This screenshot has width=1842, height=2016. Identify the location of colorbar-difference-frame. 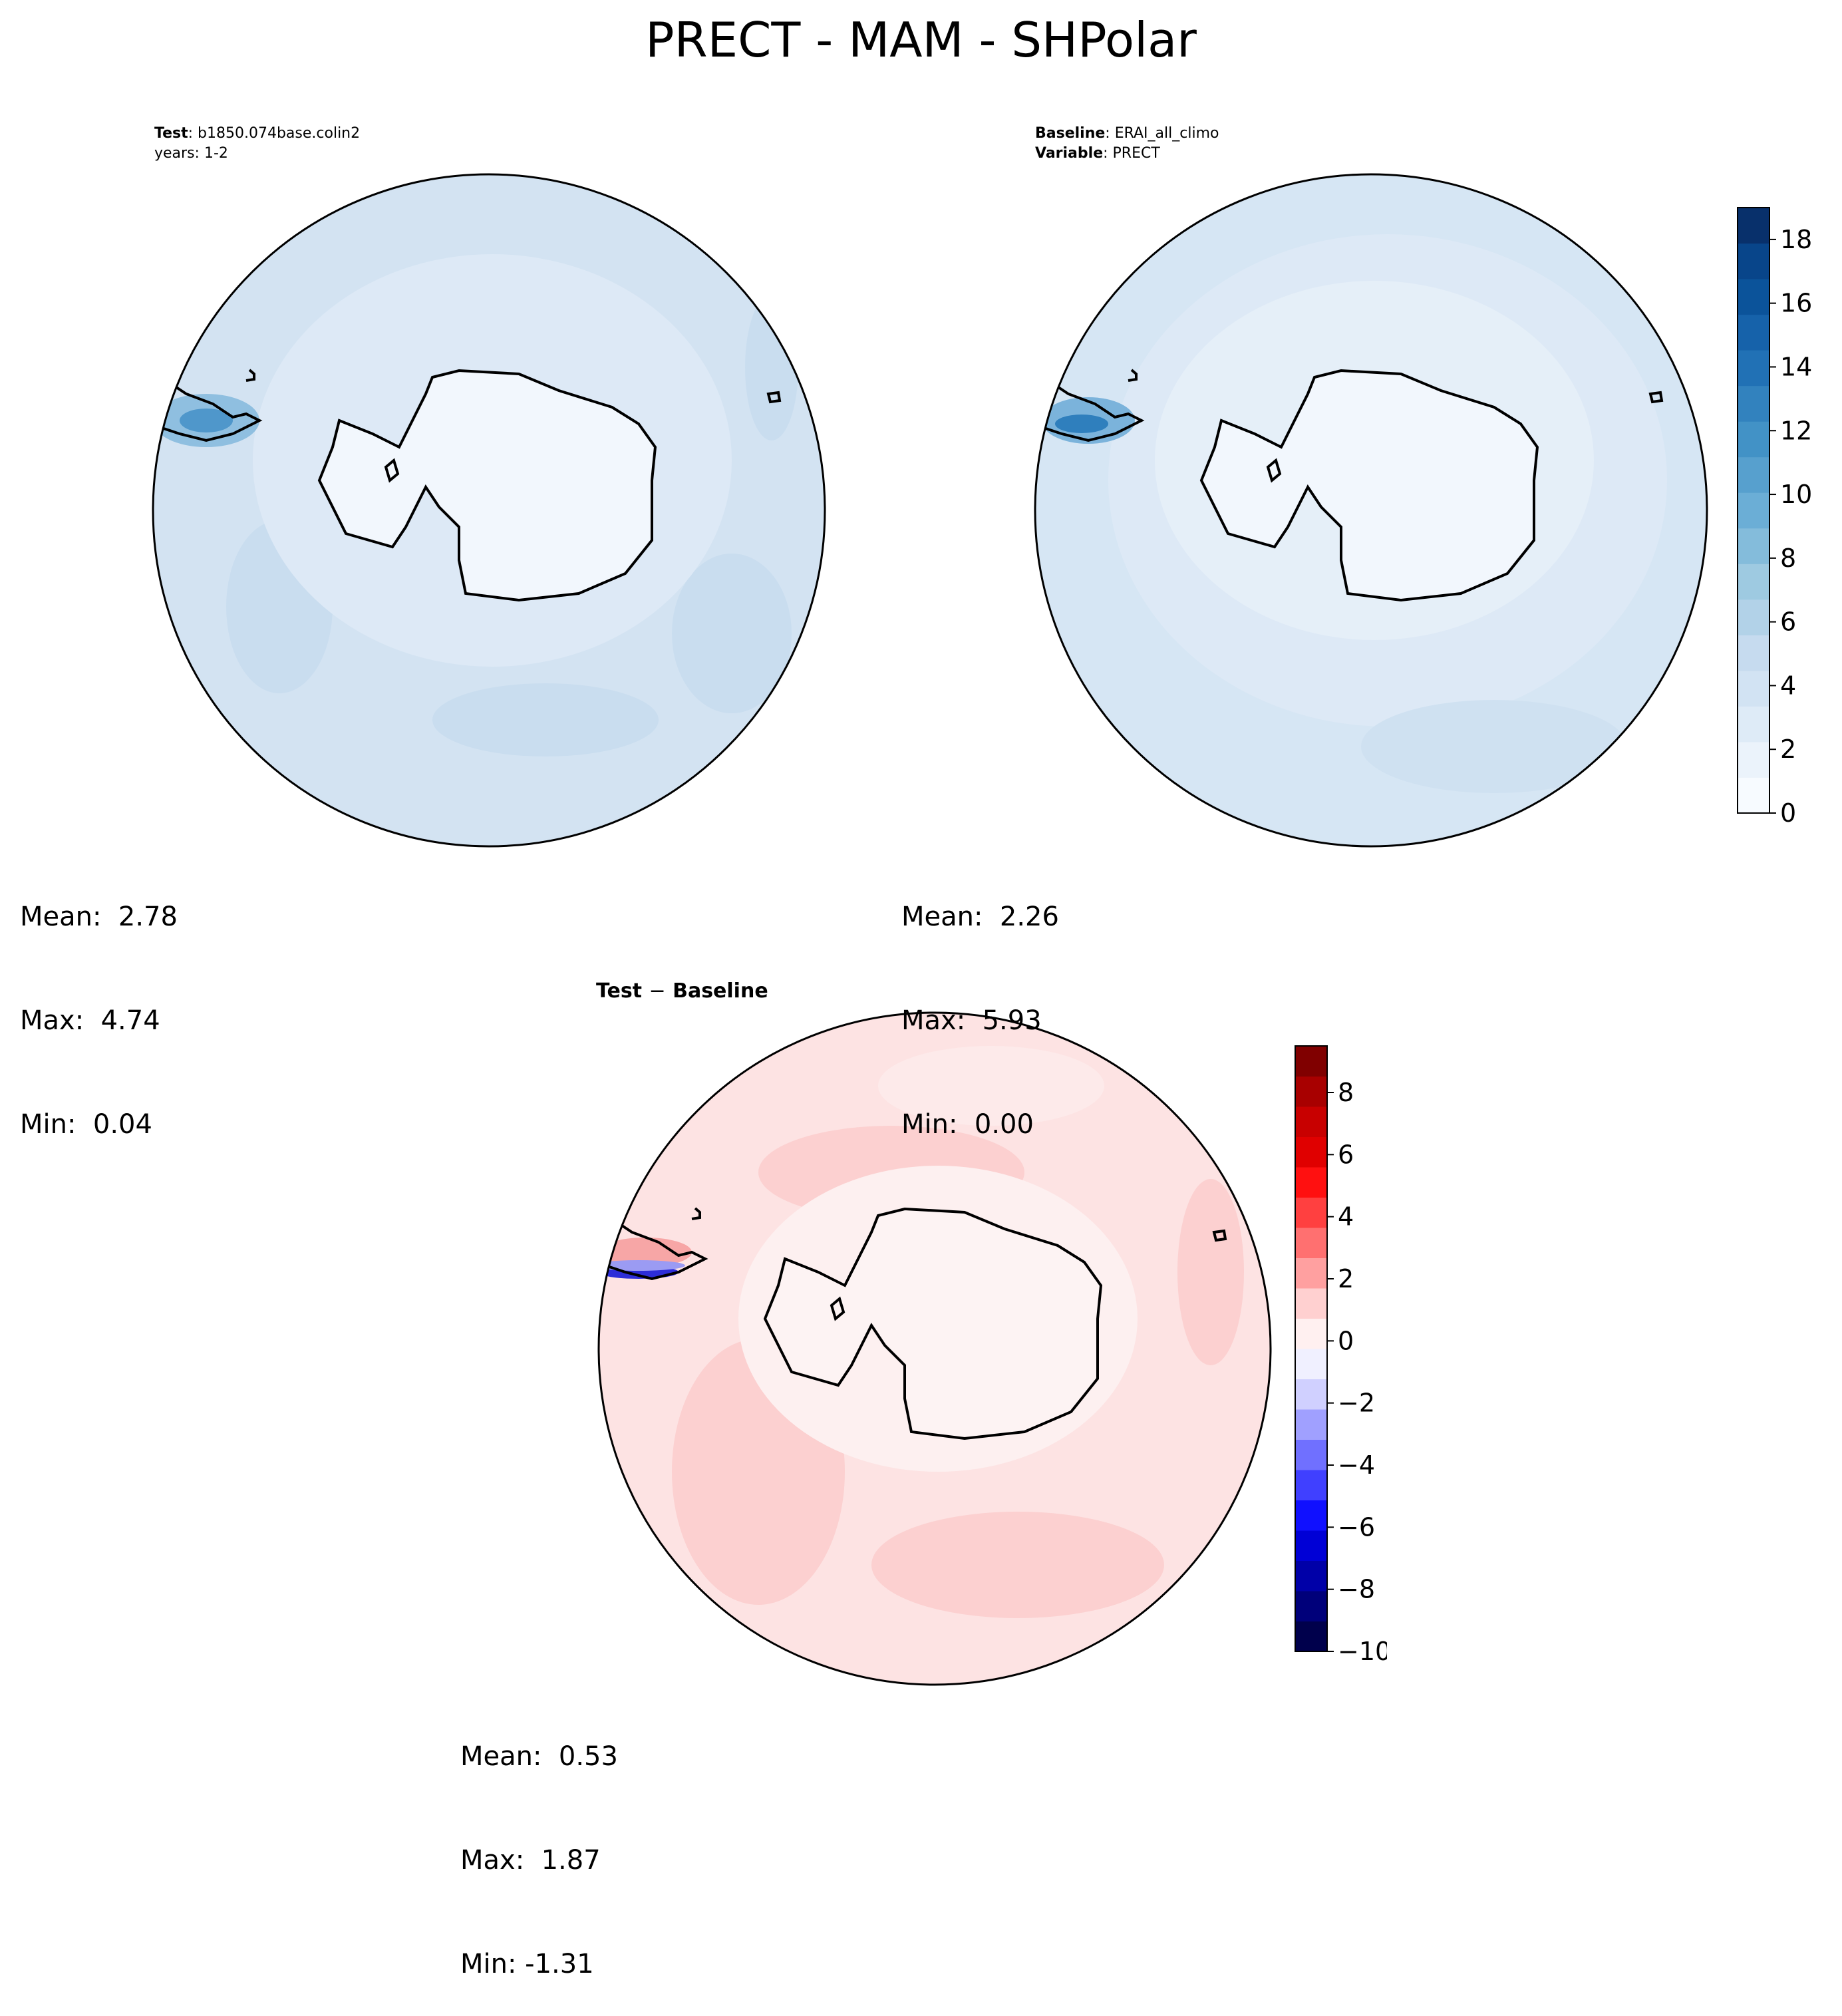
(1311, 1348).